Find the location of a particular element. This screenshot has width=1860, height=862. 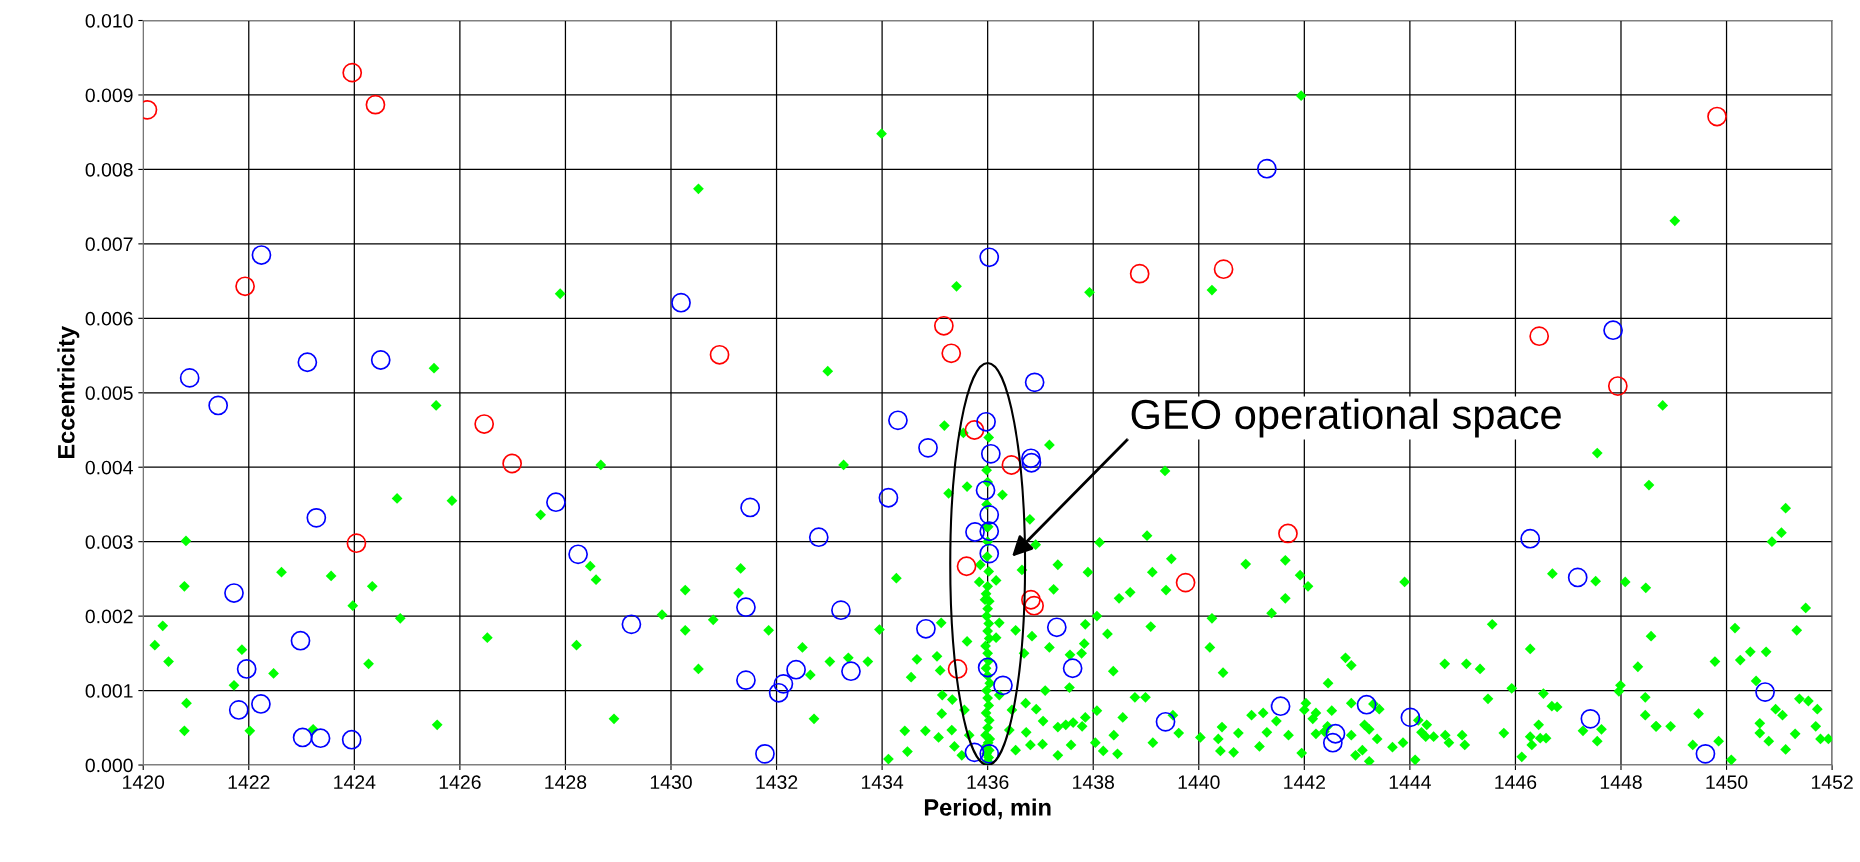

y-axis-title: Eccentricity is located at coordinates (68, 392).